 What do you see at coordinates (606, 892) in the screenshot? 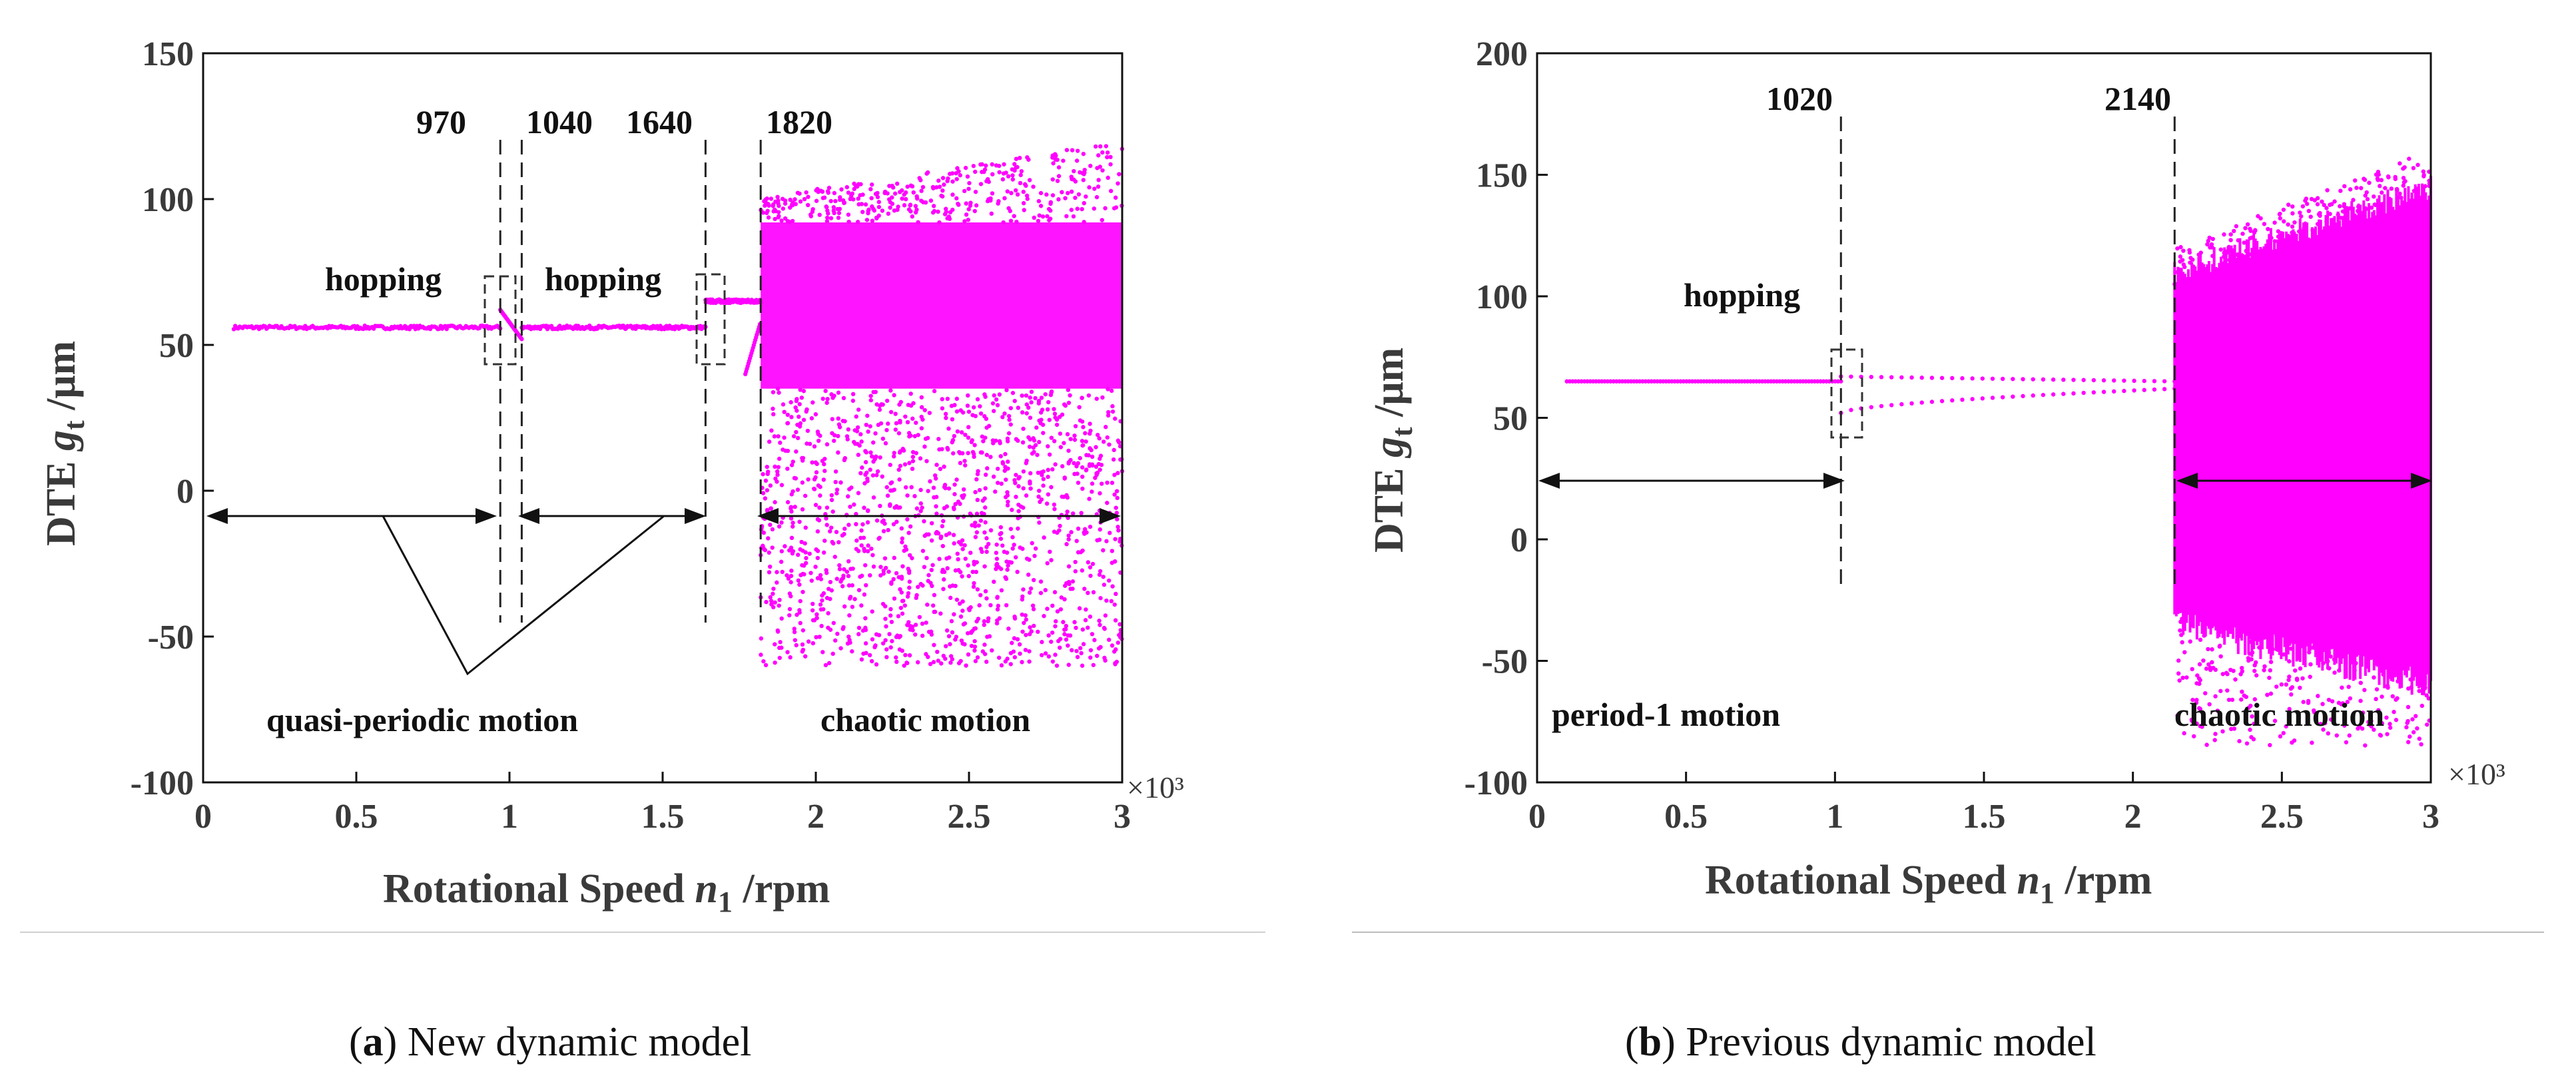
I see `panel-a-x-axis-label: Rotational Speed n1 /rpm` at bounding box center [606, 892].